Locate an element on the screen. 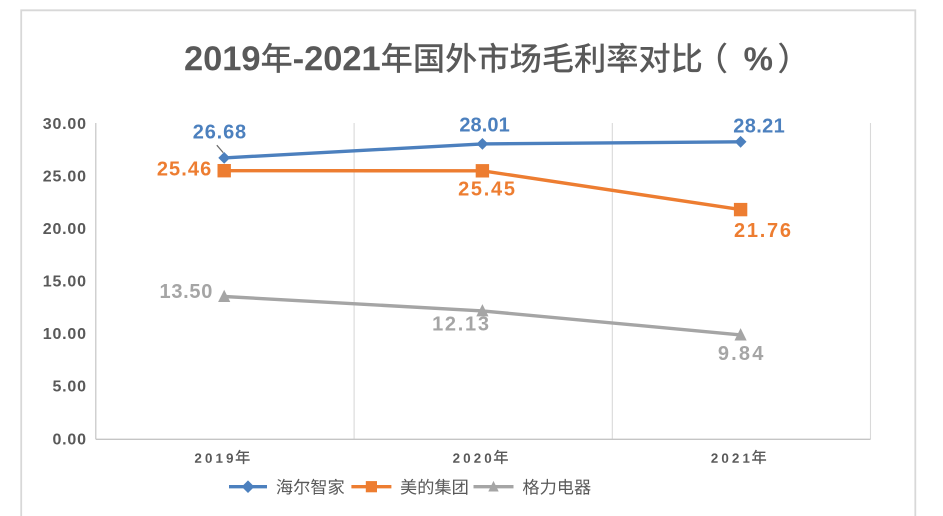 This screenshot has height=516, width=943. svg-text: 21.76 is located at coordinates (763, 231).